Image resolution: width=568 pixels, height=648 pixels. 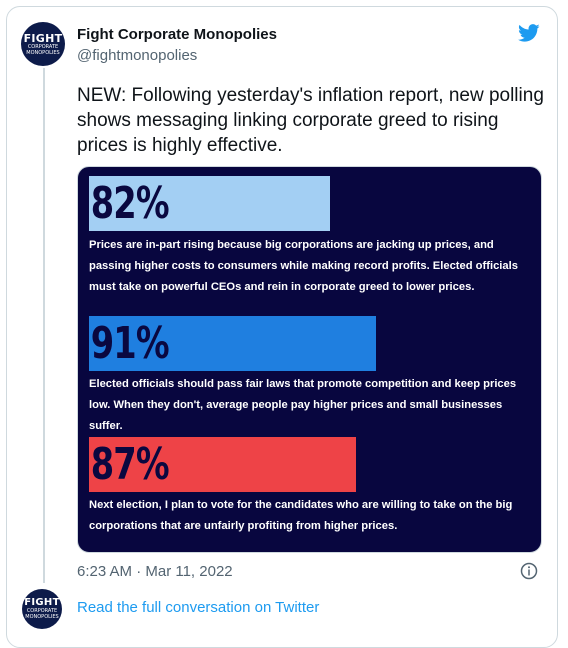 What do you see at coordinates (232, 343) in the screenshot?
I see `stat-bar-91: 91%` at bounding box center [232, 343].